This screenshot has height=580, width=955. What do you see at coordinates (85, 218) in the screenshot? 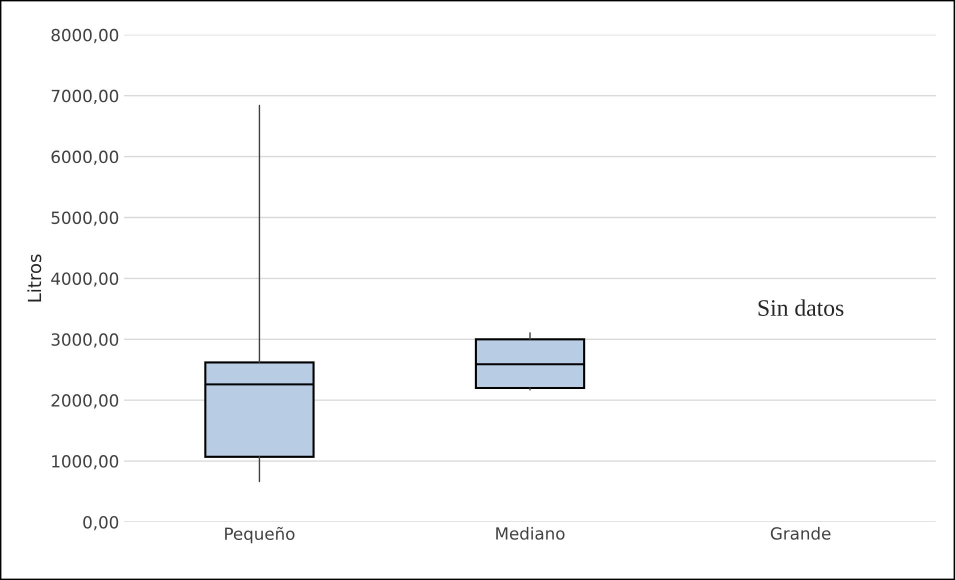
I see `y-tick-label: 5000,00` at bounding box center [85, 218].